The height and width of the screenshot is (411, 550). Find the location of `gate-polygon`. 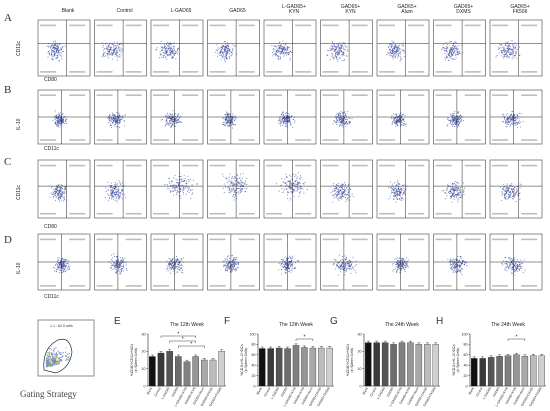

gate-polygon is located at coordinates (58, 356).